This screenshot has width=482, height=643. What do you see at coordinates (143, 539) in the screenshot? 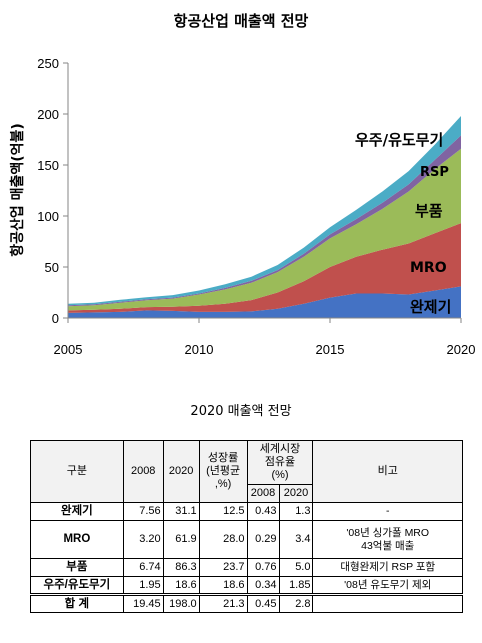
I see `cell-2008: 3.20` at bounding box center [143, 539].